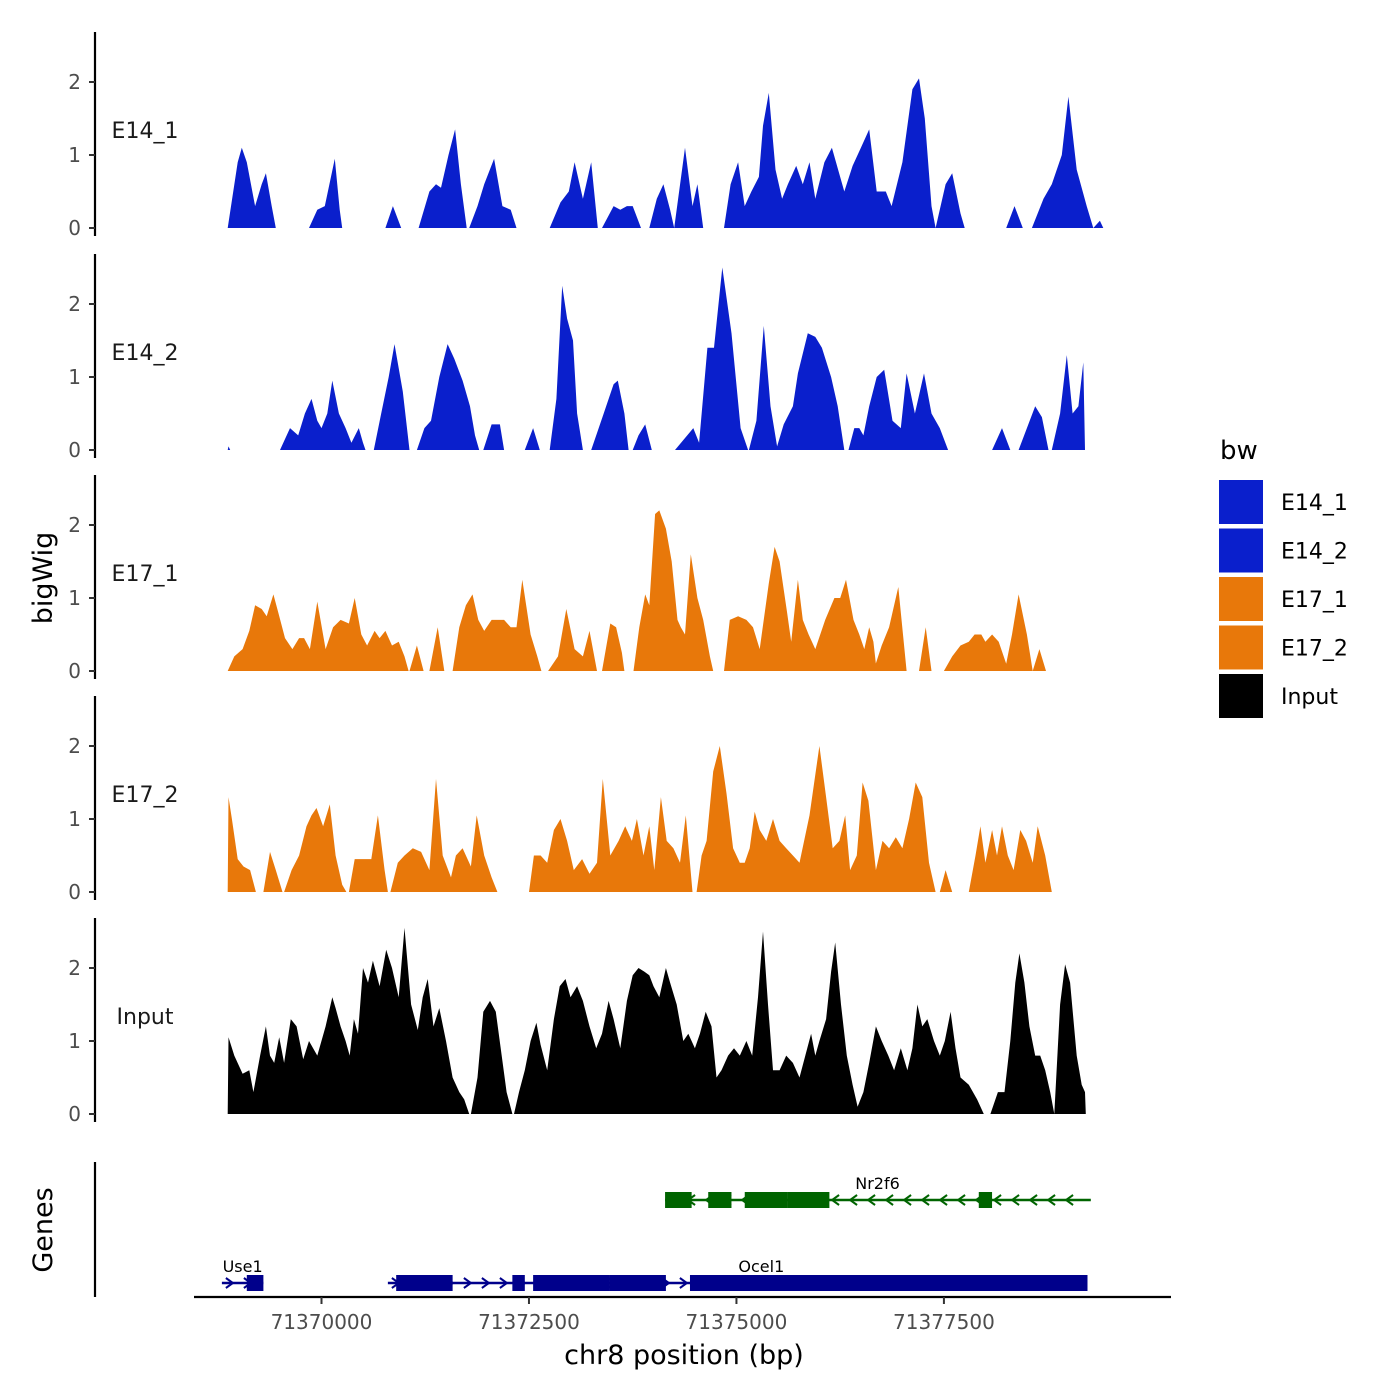 Image resolution: width=1400 pixels, height=1400 pixels. Describe the element at coordinates (1309, 697) in the screenshot. I see `legend-label: Input` at that location.